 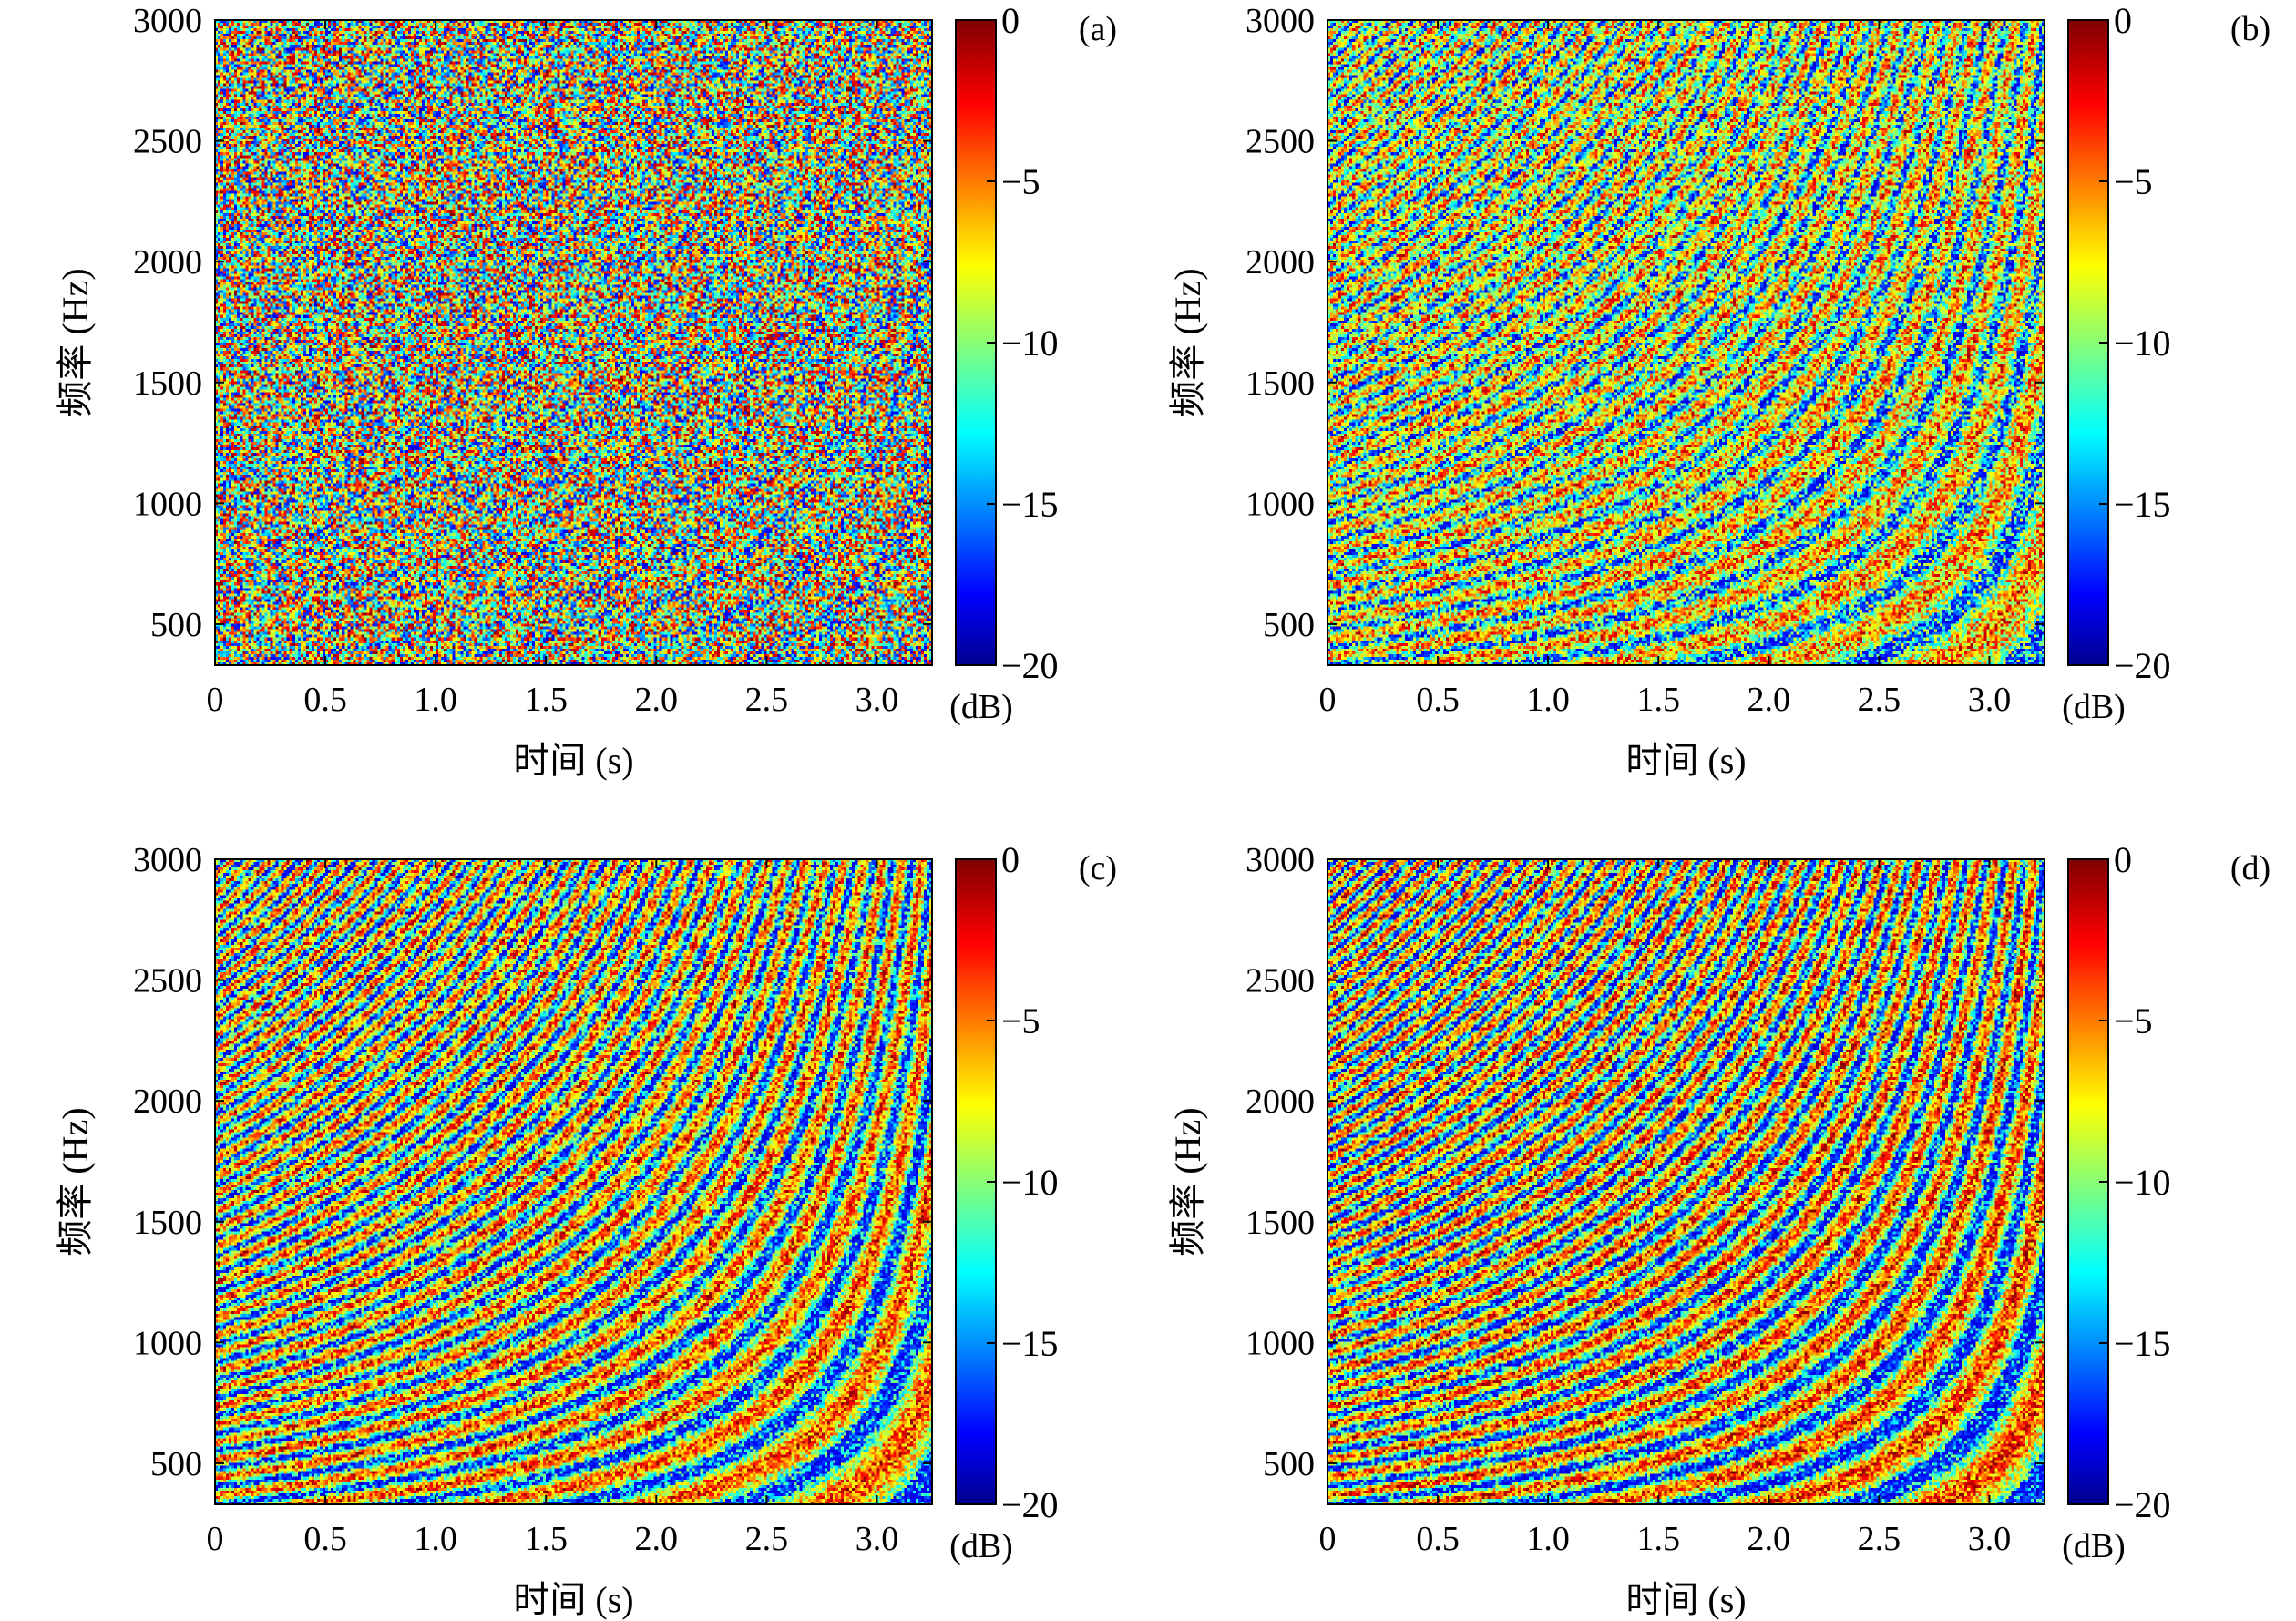 I want to click on panel-label: (c), so click(x=1098, y=868).